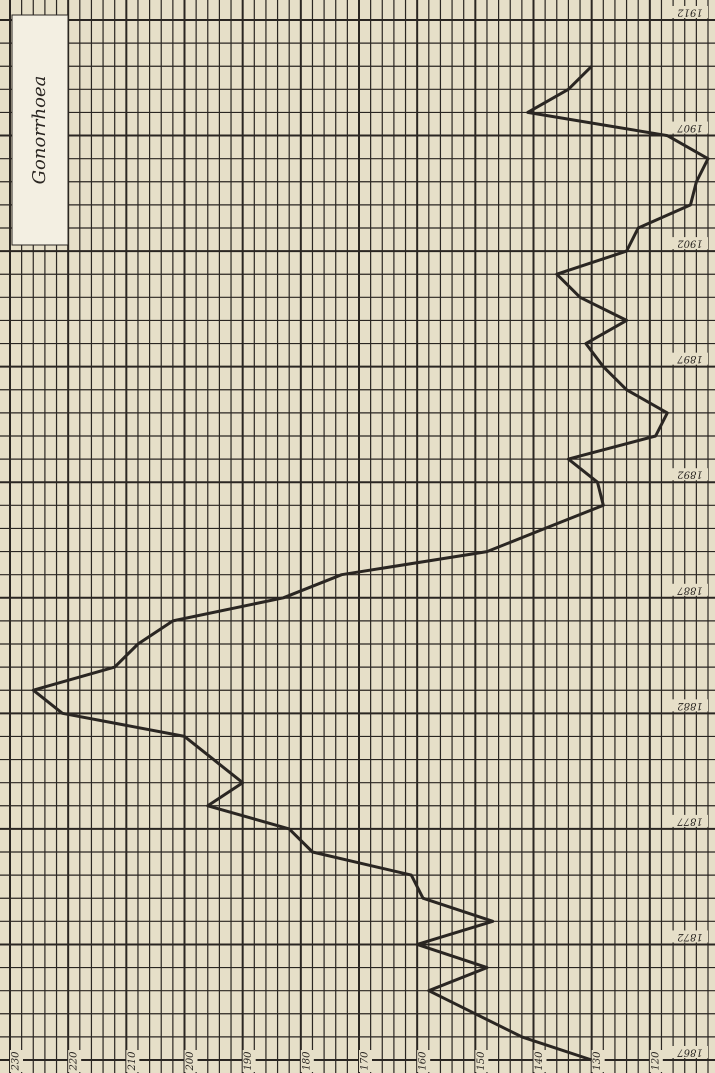 The width and height of the screenshot is (715, 1073). I want to click on y-tick-label: 200, so click(190, 1061).